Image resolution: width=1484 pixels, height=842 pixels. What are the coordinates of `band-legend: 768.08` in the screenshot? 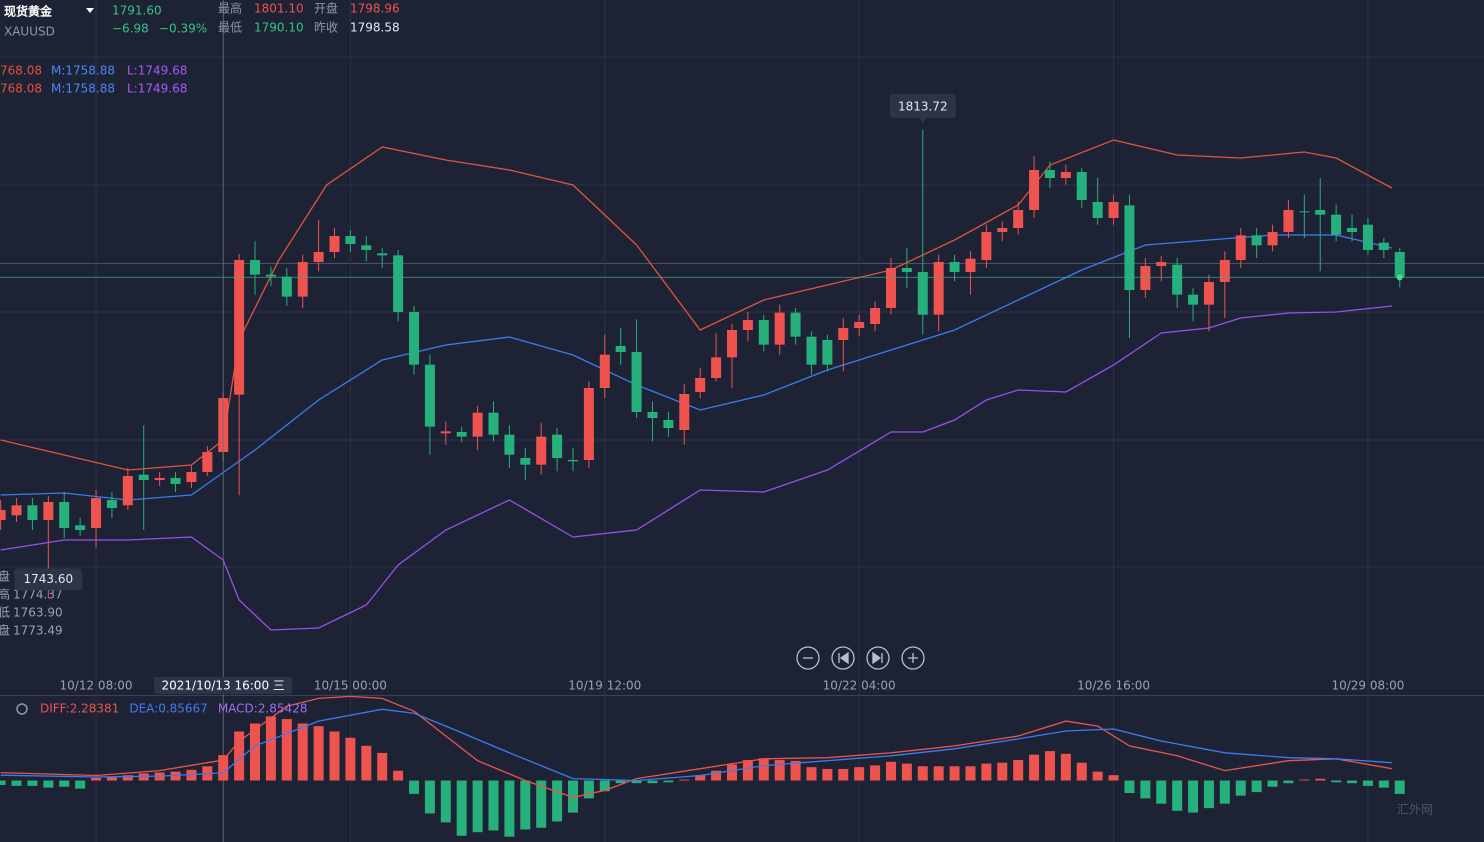 It's located at (21, 71).